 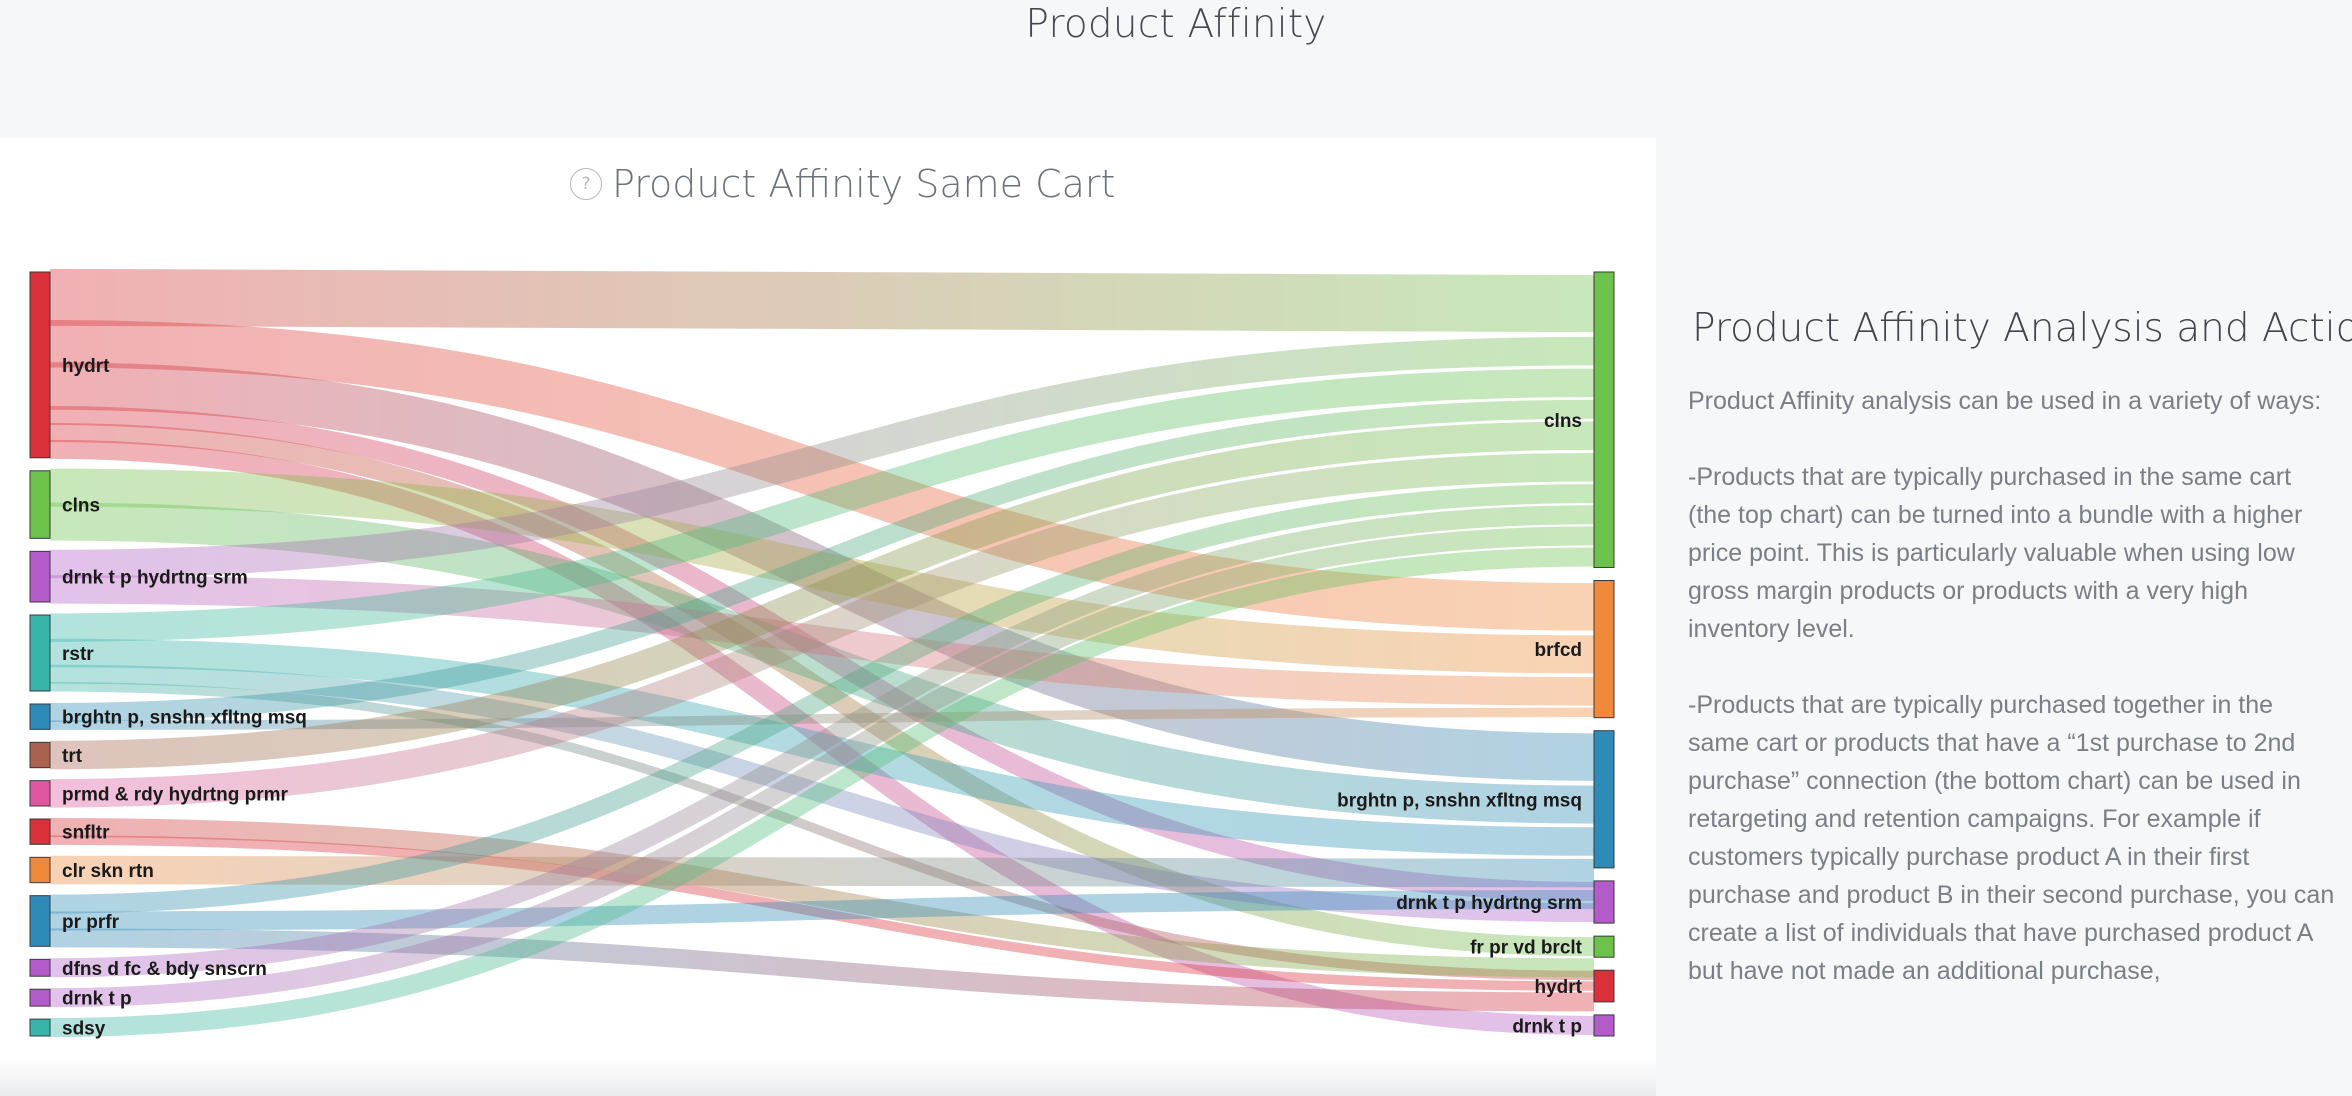 What do you see at coordinates (78, 654) in the screenshot?
I see `source-label-rstr: rstr` at bounding box center [78, 654].